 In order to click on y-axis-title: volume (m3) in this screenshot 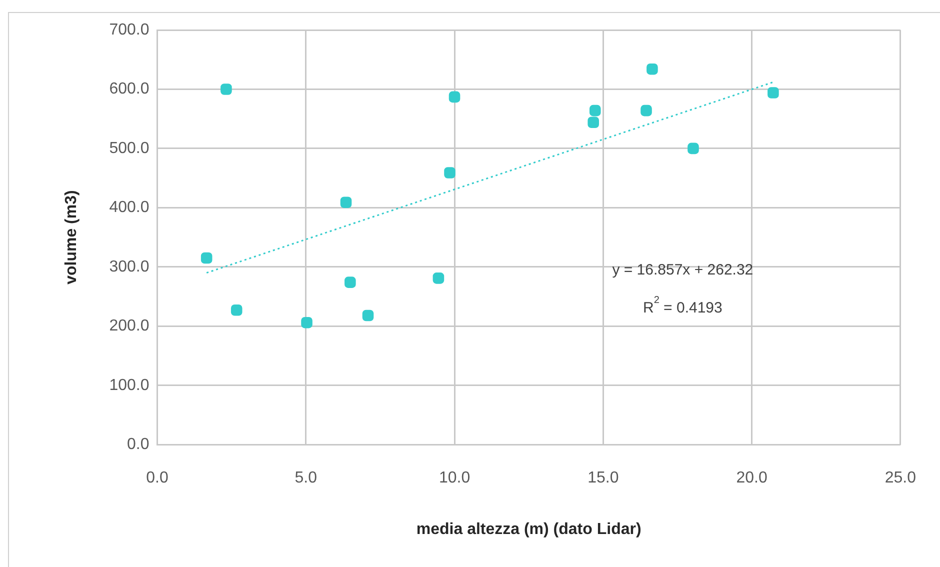, I will do `click(71, 237)`.